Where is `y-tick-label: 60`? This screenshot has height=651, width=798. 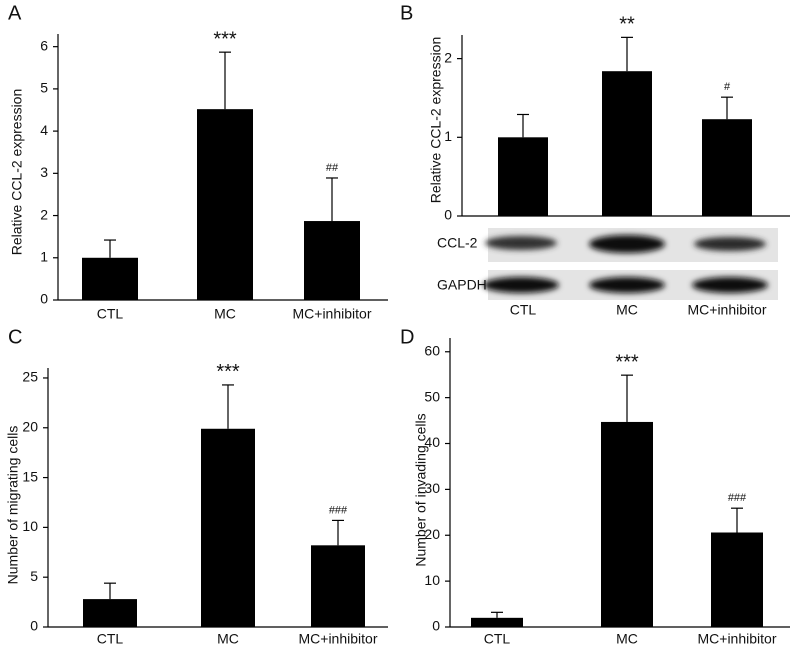 y-tick-label: 60 is located at coordinates (432, 350).